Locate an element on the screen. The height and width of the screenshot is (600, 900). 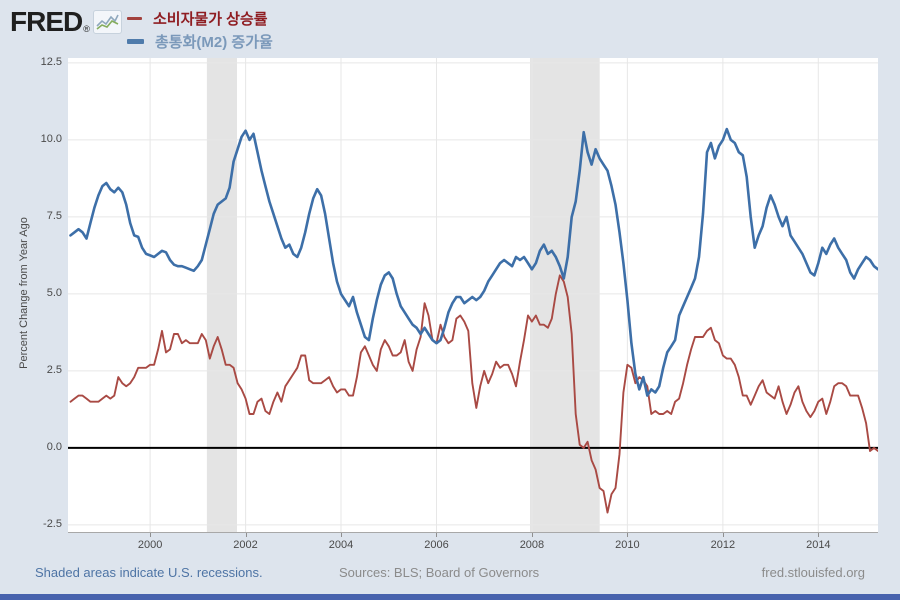
x-tick-label: 2014 is located at coordinates (818, 545).